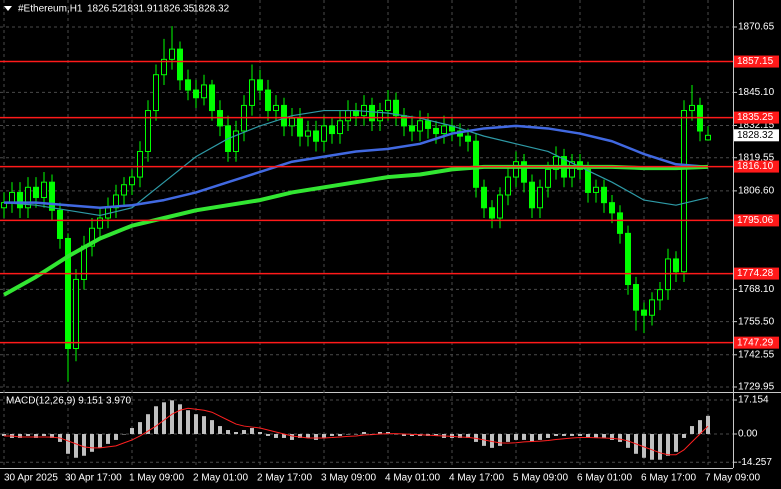 The height and width of the screenshot is (489, 781). What do you see at coordinates (93, 478) in the screenshot?
I see `x-tick-label: 30 Apr 17:00` at bounding box center [93, 478].